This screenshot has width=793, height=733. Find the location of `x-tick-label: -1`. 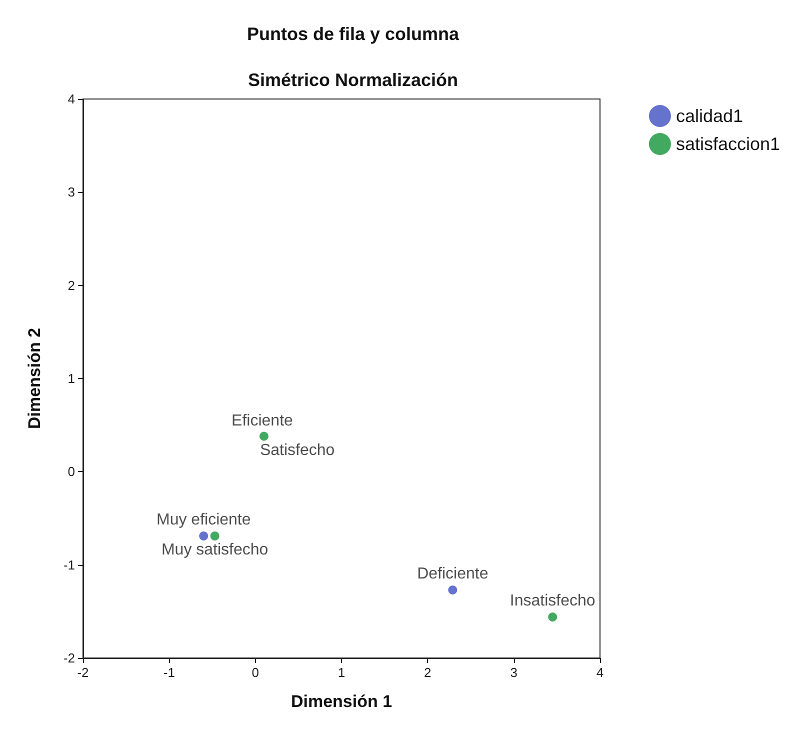

x-tick-label: -1 is located at coordinates (169, 672).